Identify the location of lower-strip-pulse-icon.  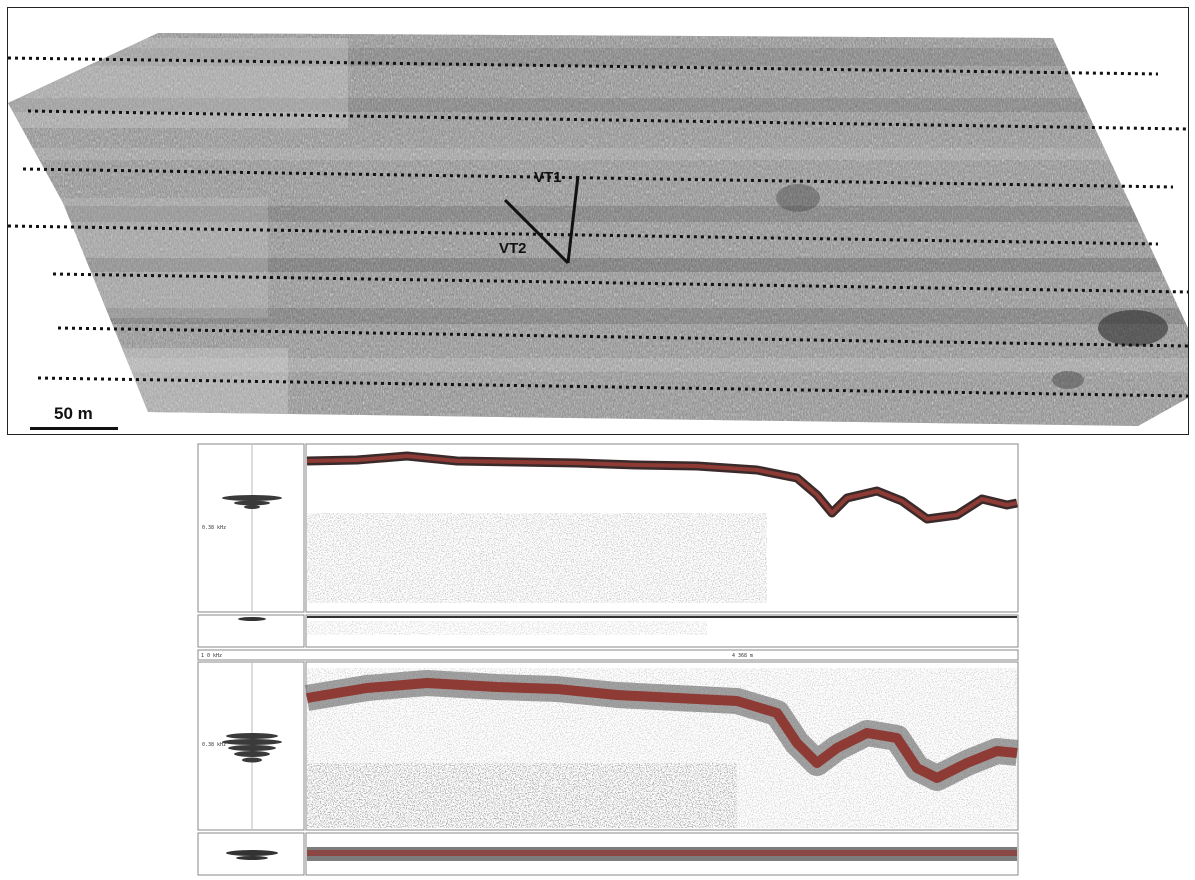
(252, 855).